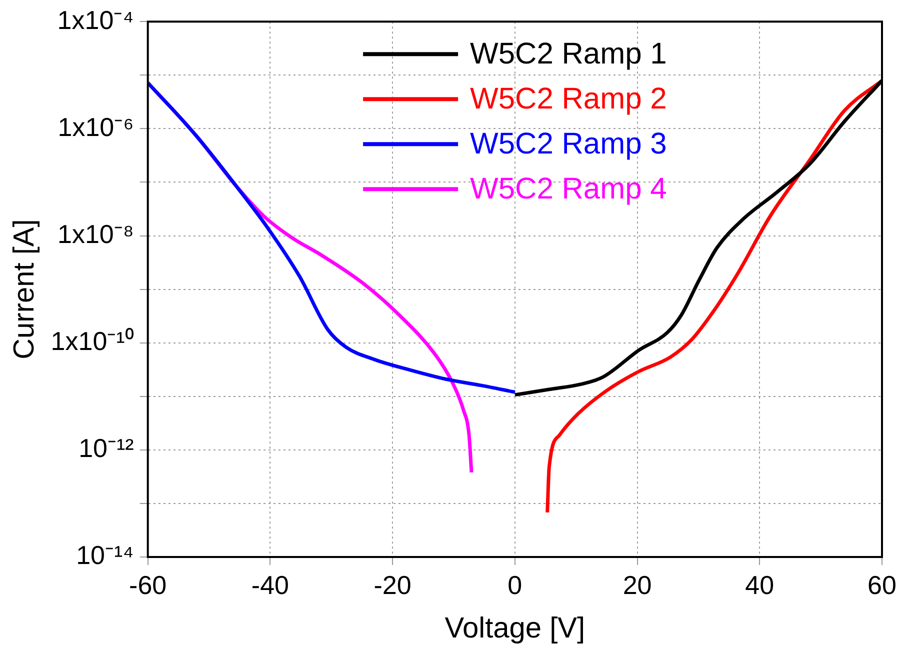  Describe the element at coordinates (568, 143) in the screenshot. I see `legend-label: W5C2 Ramp 3` at that location.